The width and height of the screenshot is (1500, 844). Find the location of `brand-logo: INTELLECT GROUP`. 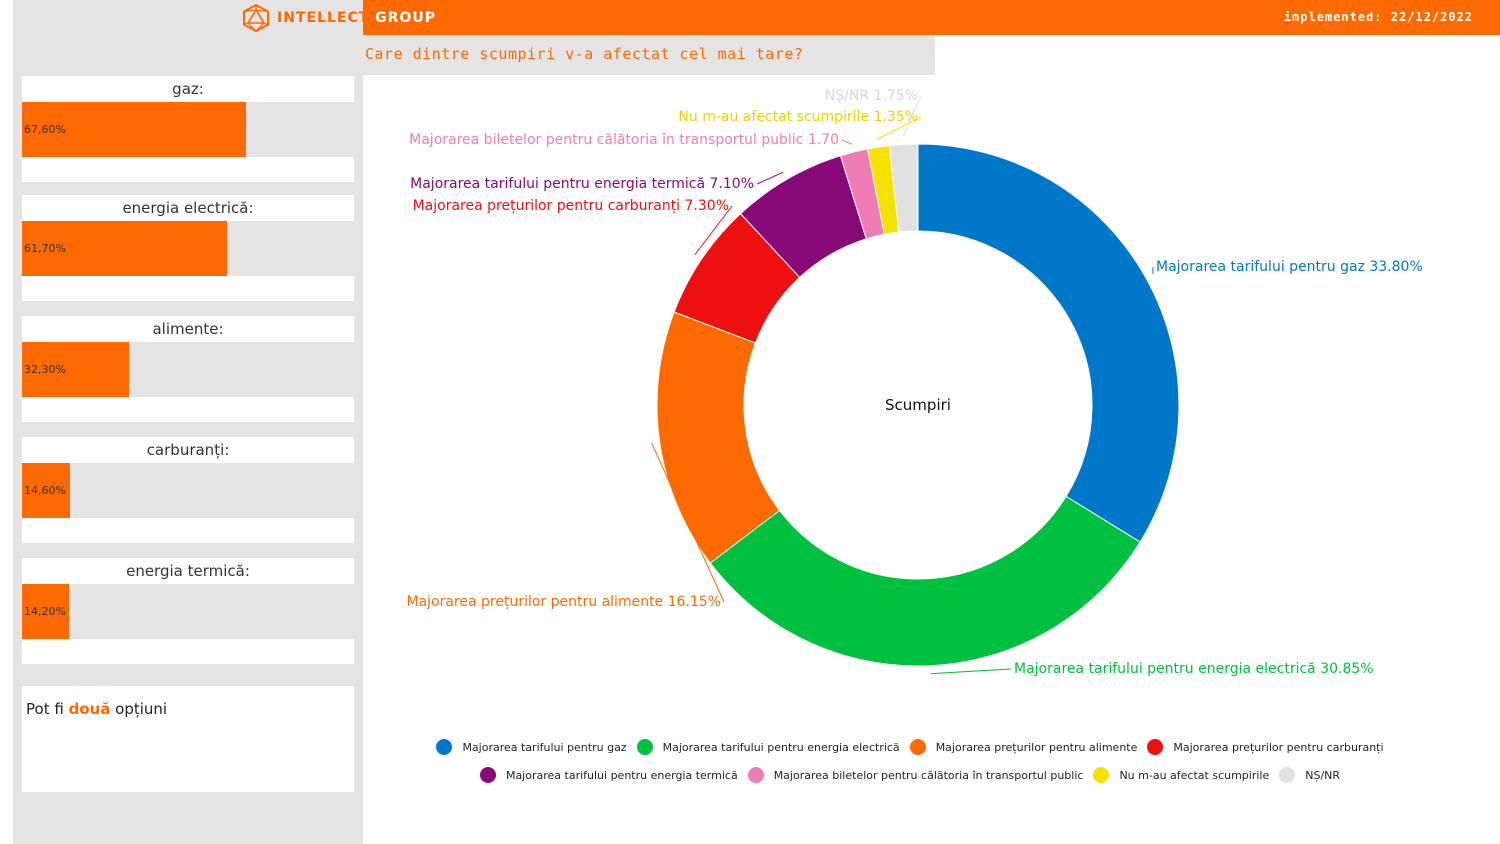

brand-logo: INTELLECT GROUP is located at coordinates (339, 18).